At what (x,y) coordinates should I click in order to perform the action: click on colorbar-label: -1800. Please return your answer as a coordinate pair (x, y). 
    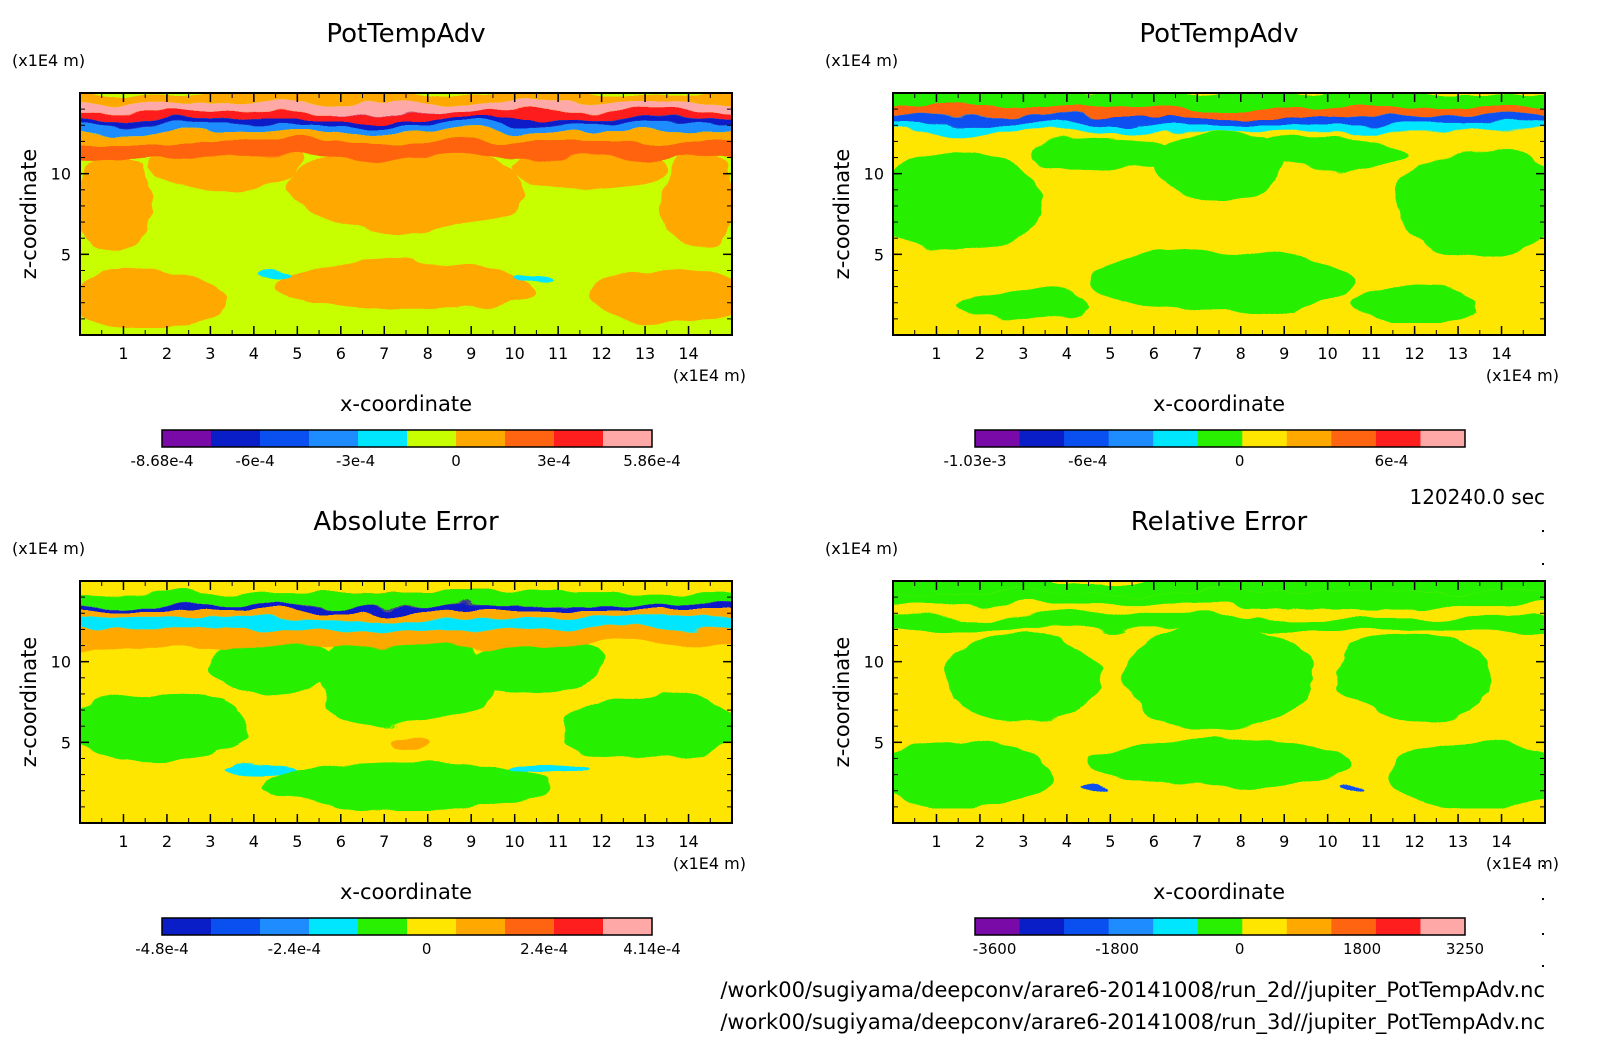
    Looking at the image, I should click on (1117, 949).